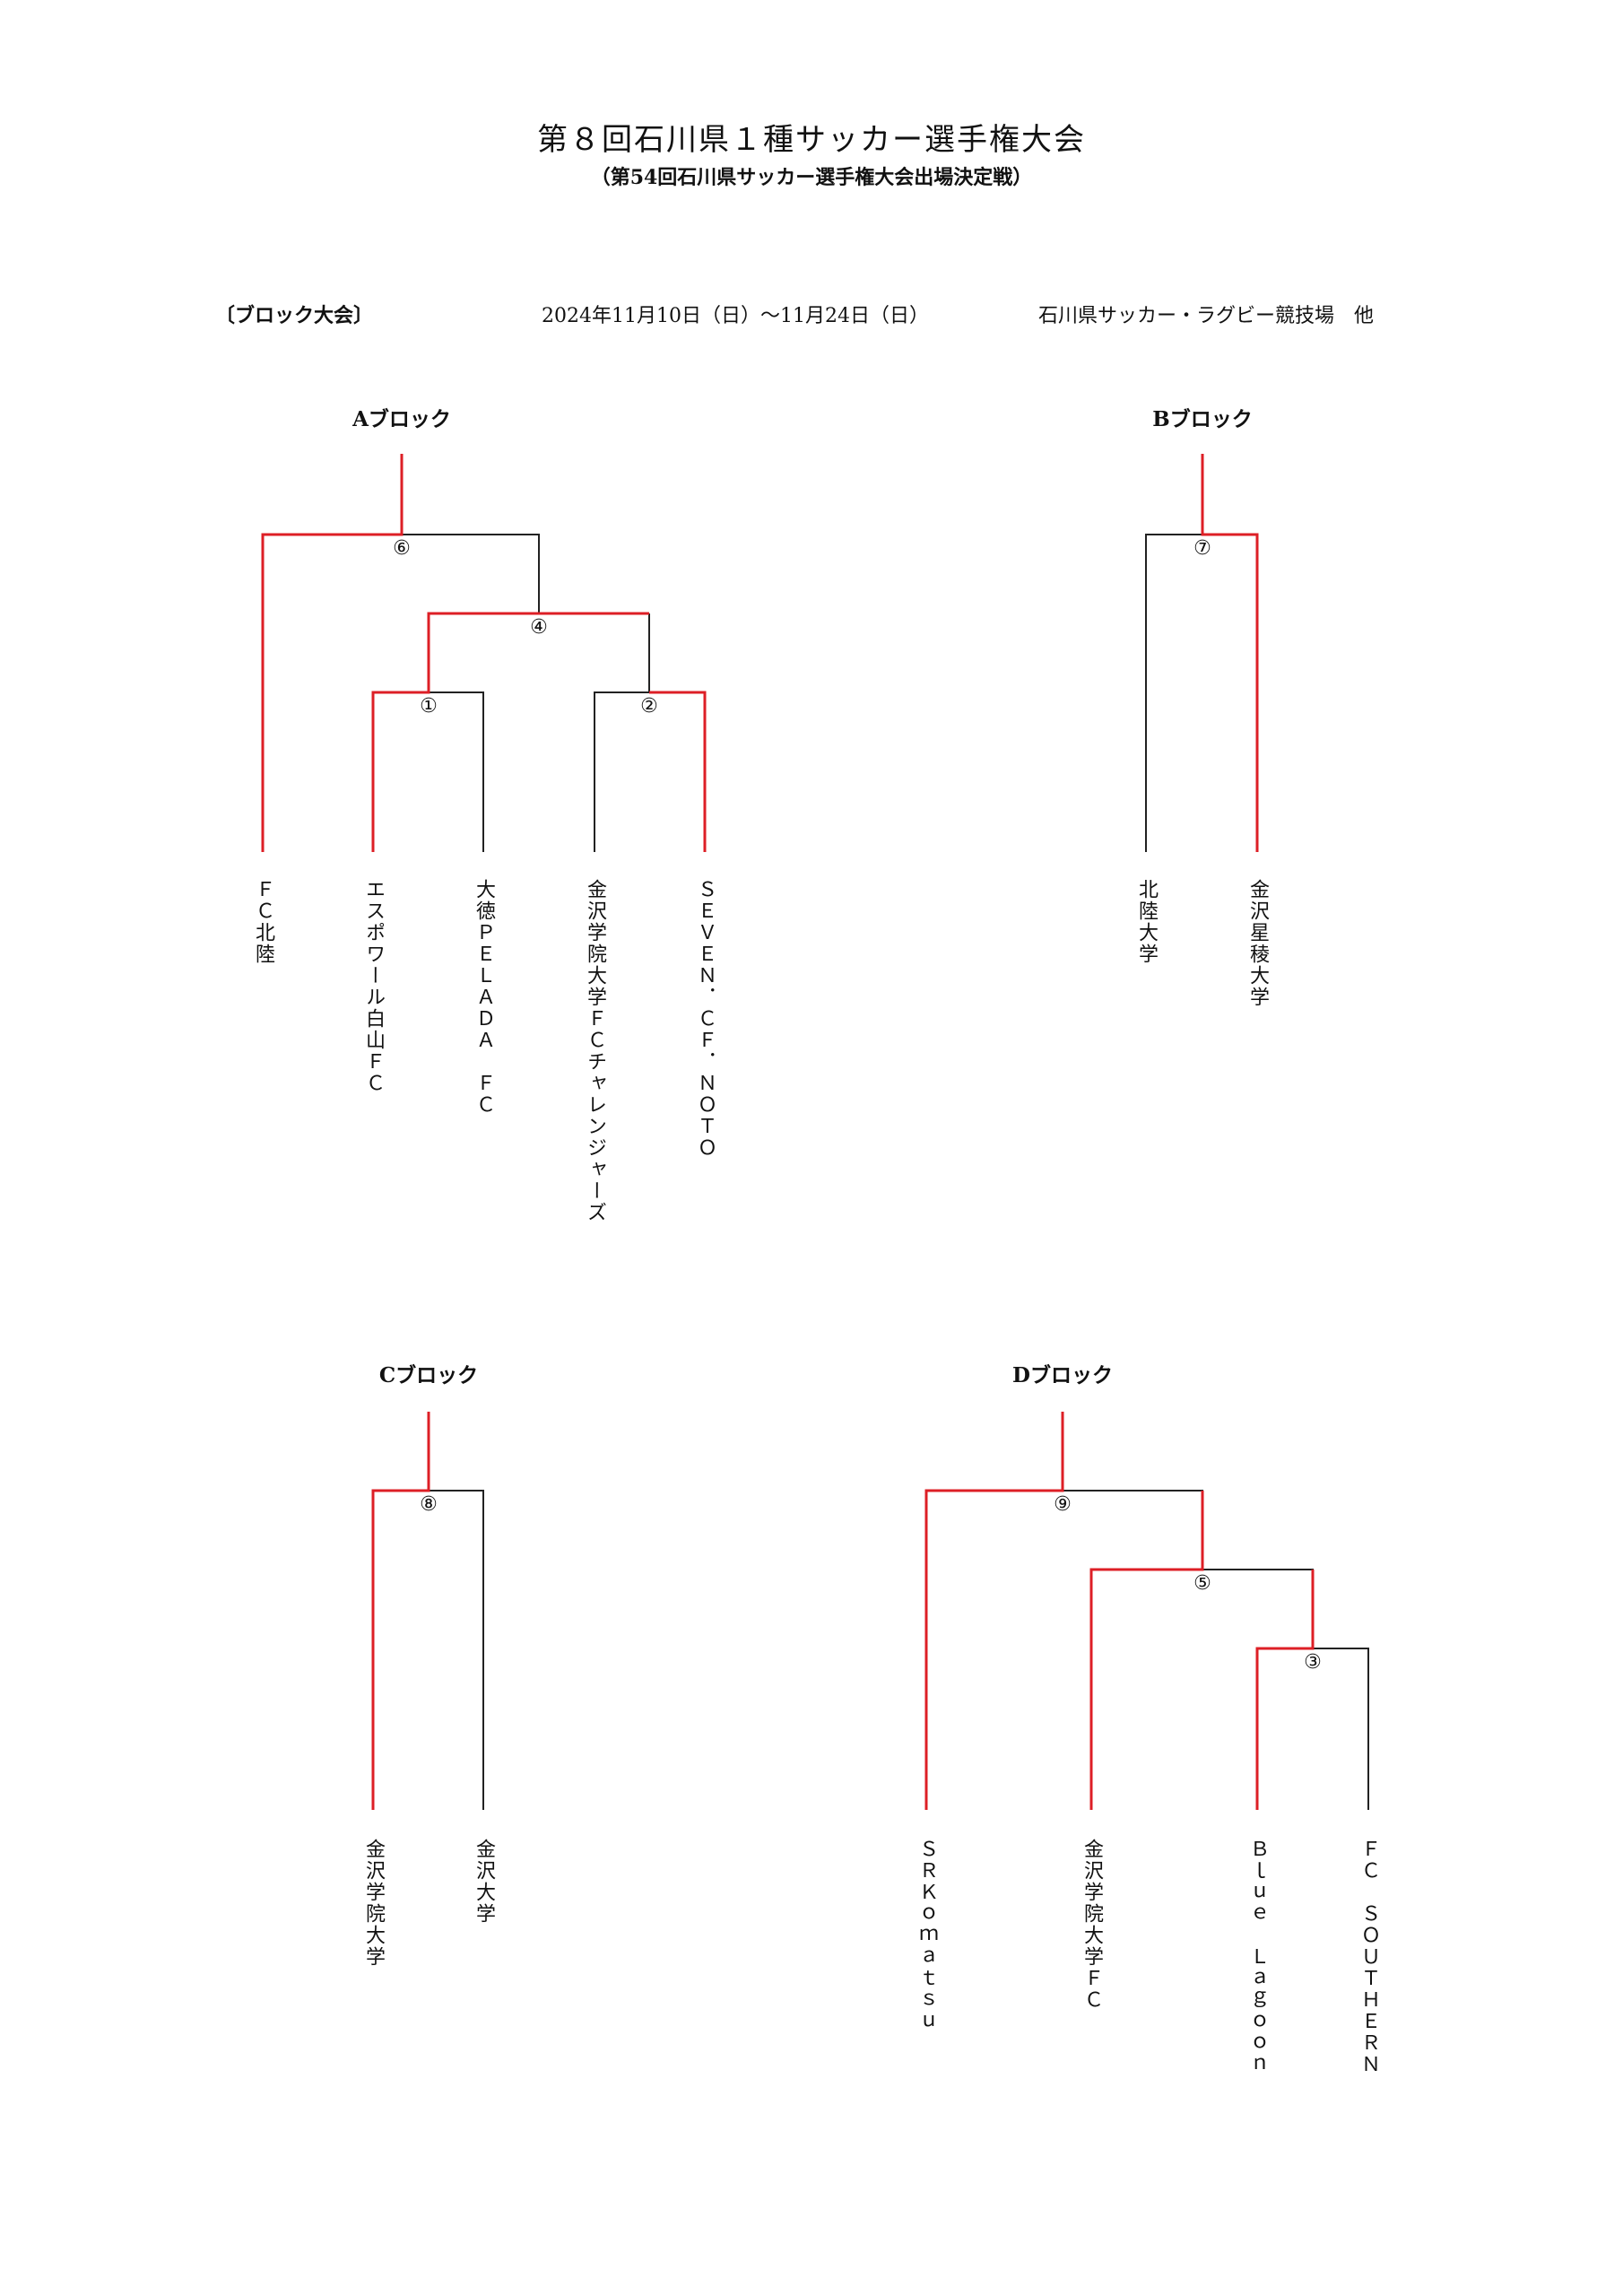 The height and width of the screenshot is (2296, 1623). Describe the element at coordinates (484, 997) in the screenshot. I see `team-name: 大徳ＰＥＬＡＤＡ ＦＣ` at that location.